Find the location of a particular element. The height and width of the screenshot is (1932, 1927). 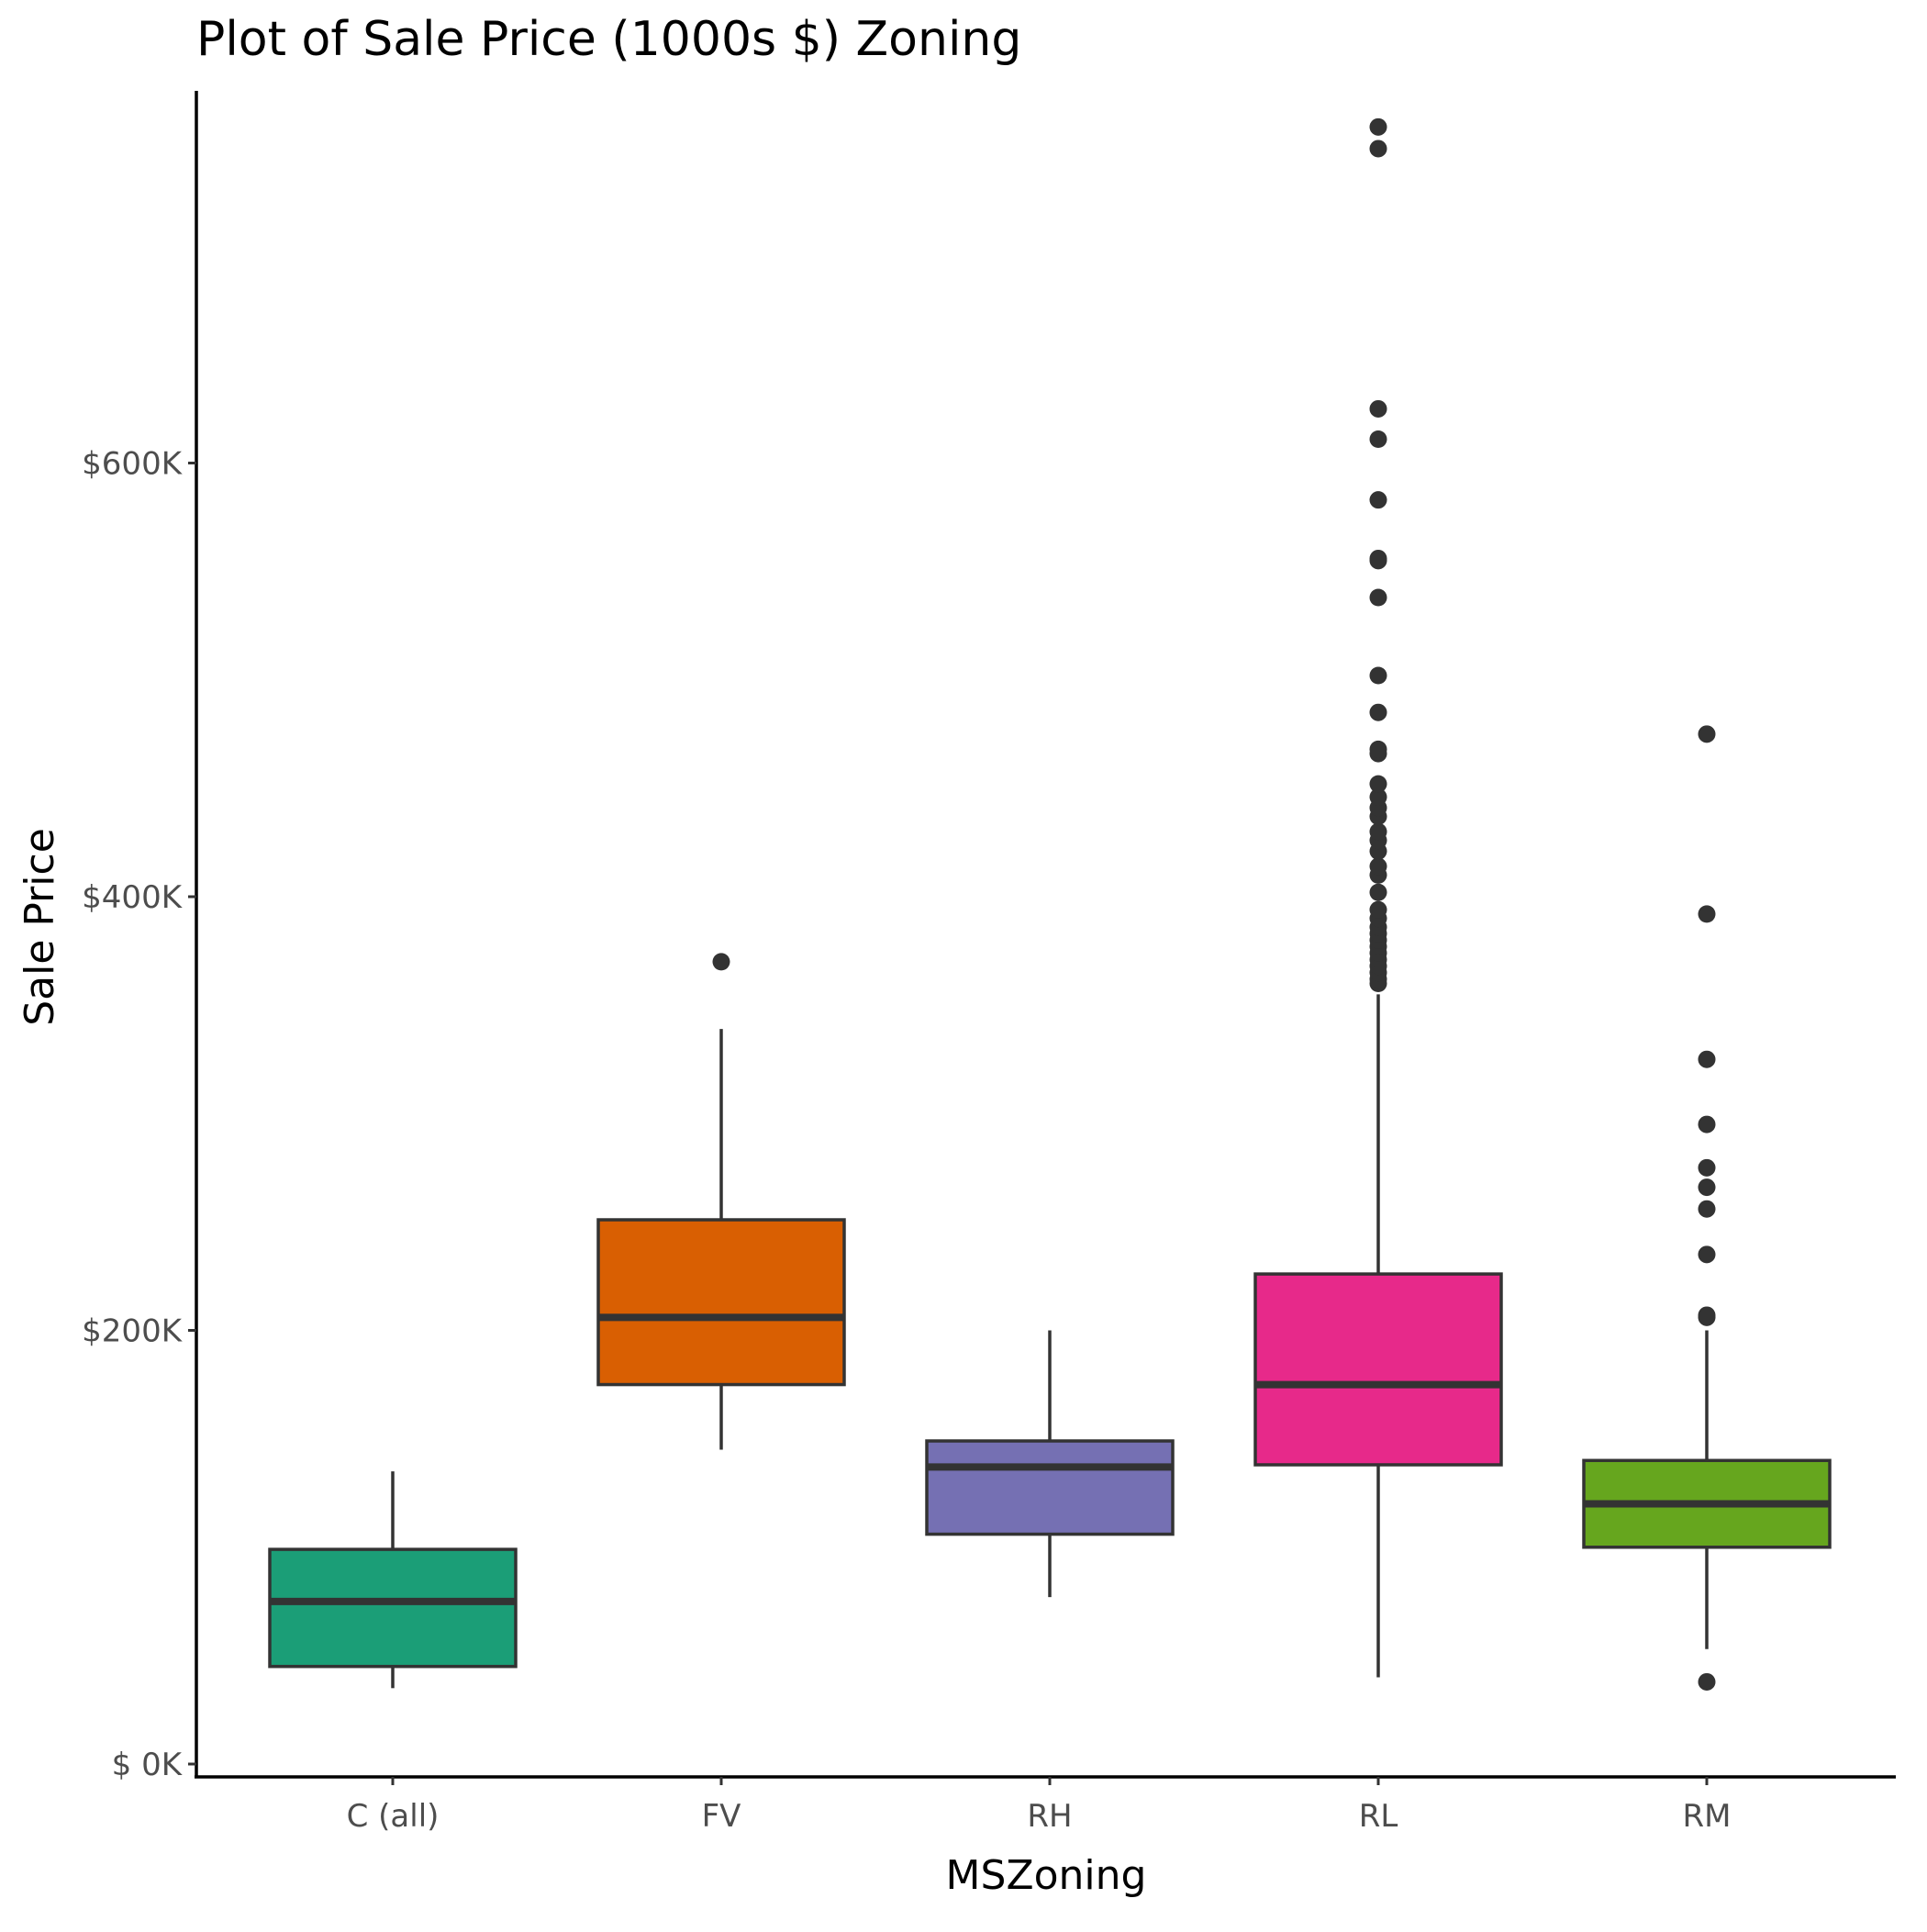

x-tick-label: RM is located at coordinates (1707, 1816).